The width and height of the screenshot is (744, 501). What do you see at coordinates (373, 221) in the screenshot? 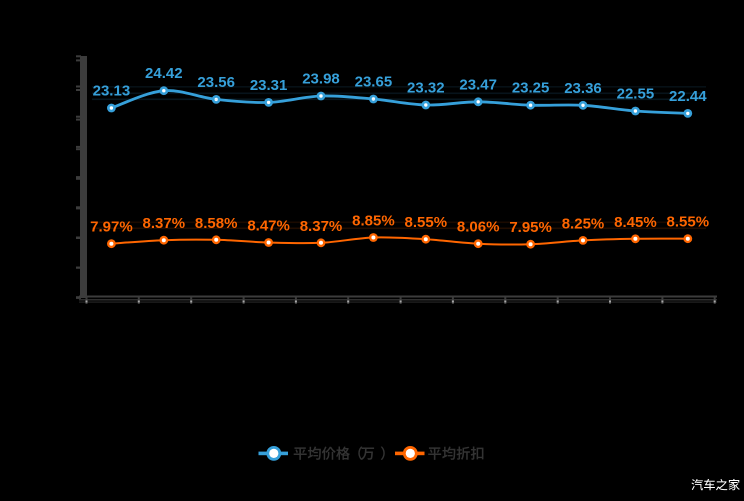
I see `svg-text: 8.85%` at bounding box center [373, 221].